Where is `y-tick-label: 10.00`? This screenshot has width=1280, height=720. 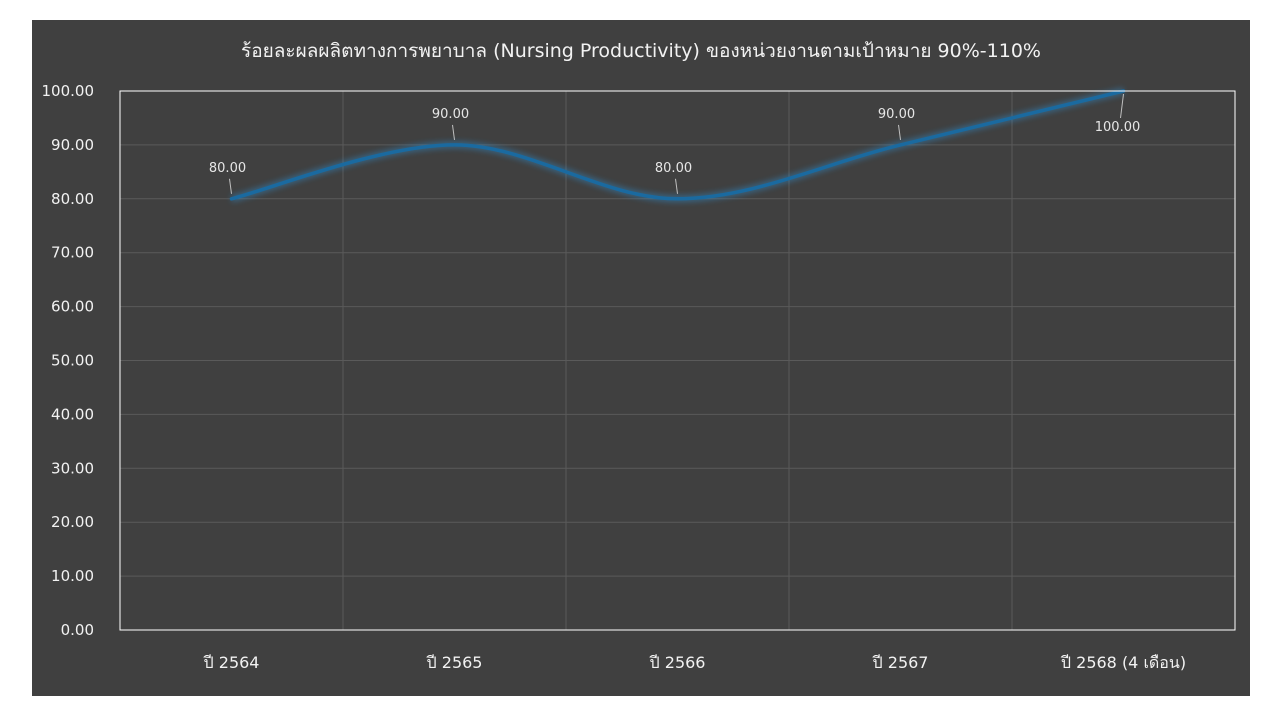 y-tick-label: 10.00 is located at coordinates (72, 576).